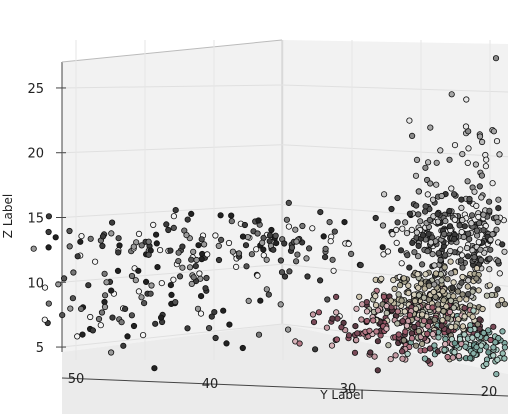 Image resolution: width=508 pixels, height=414 pixels. I want to click on y-tick-label: 50, so click(76, 379).